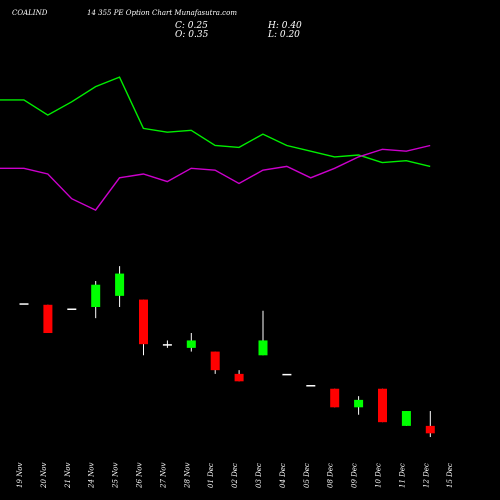 Image resolution: width=500 pixels, height=500 pixels. Describe the element at coordinates (283, 475) in the screenshot. I see `x-label: 04 Dec` at that location.